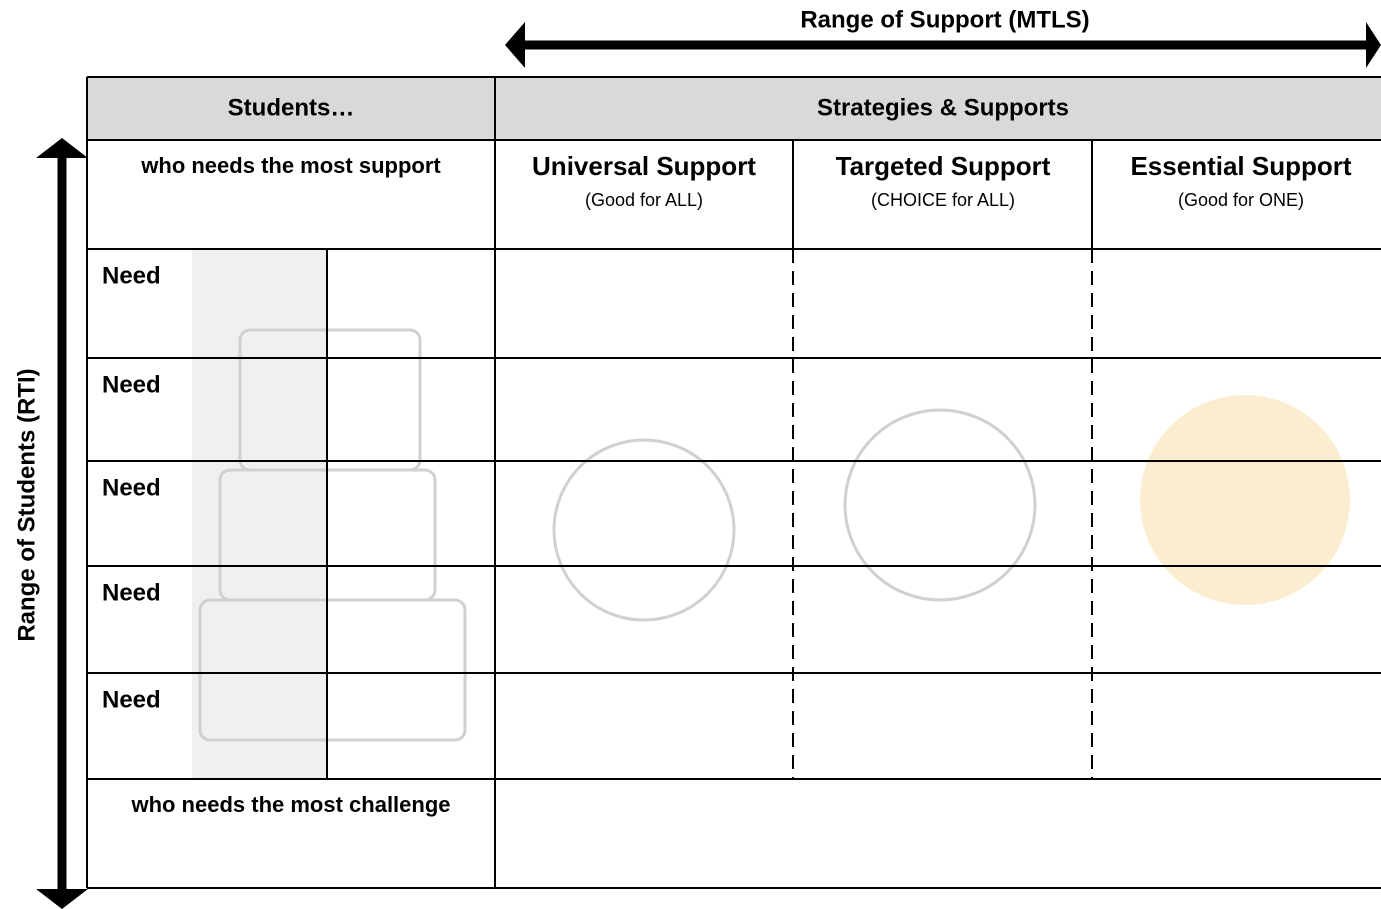  I want to click on column-title: Targeted Support, so click(943, 166).